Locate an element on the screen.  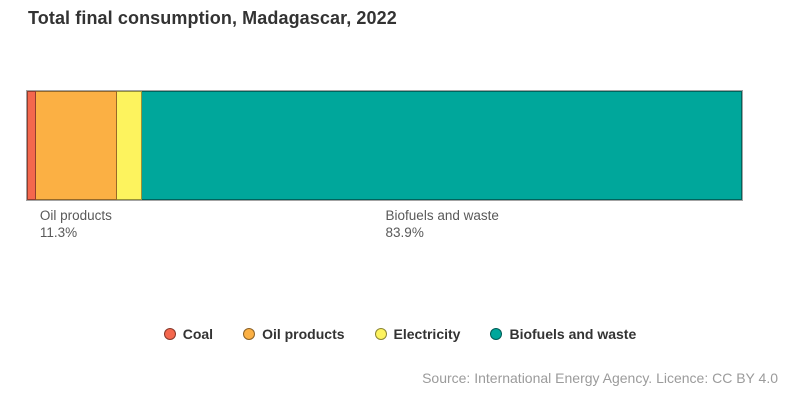
legend-label: Biofuels and waste is located at coordinates (573, 334).